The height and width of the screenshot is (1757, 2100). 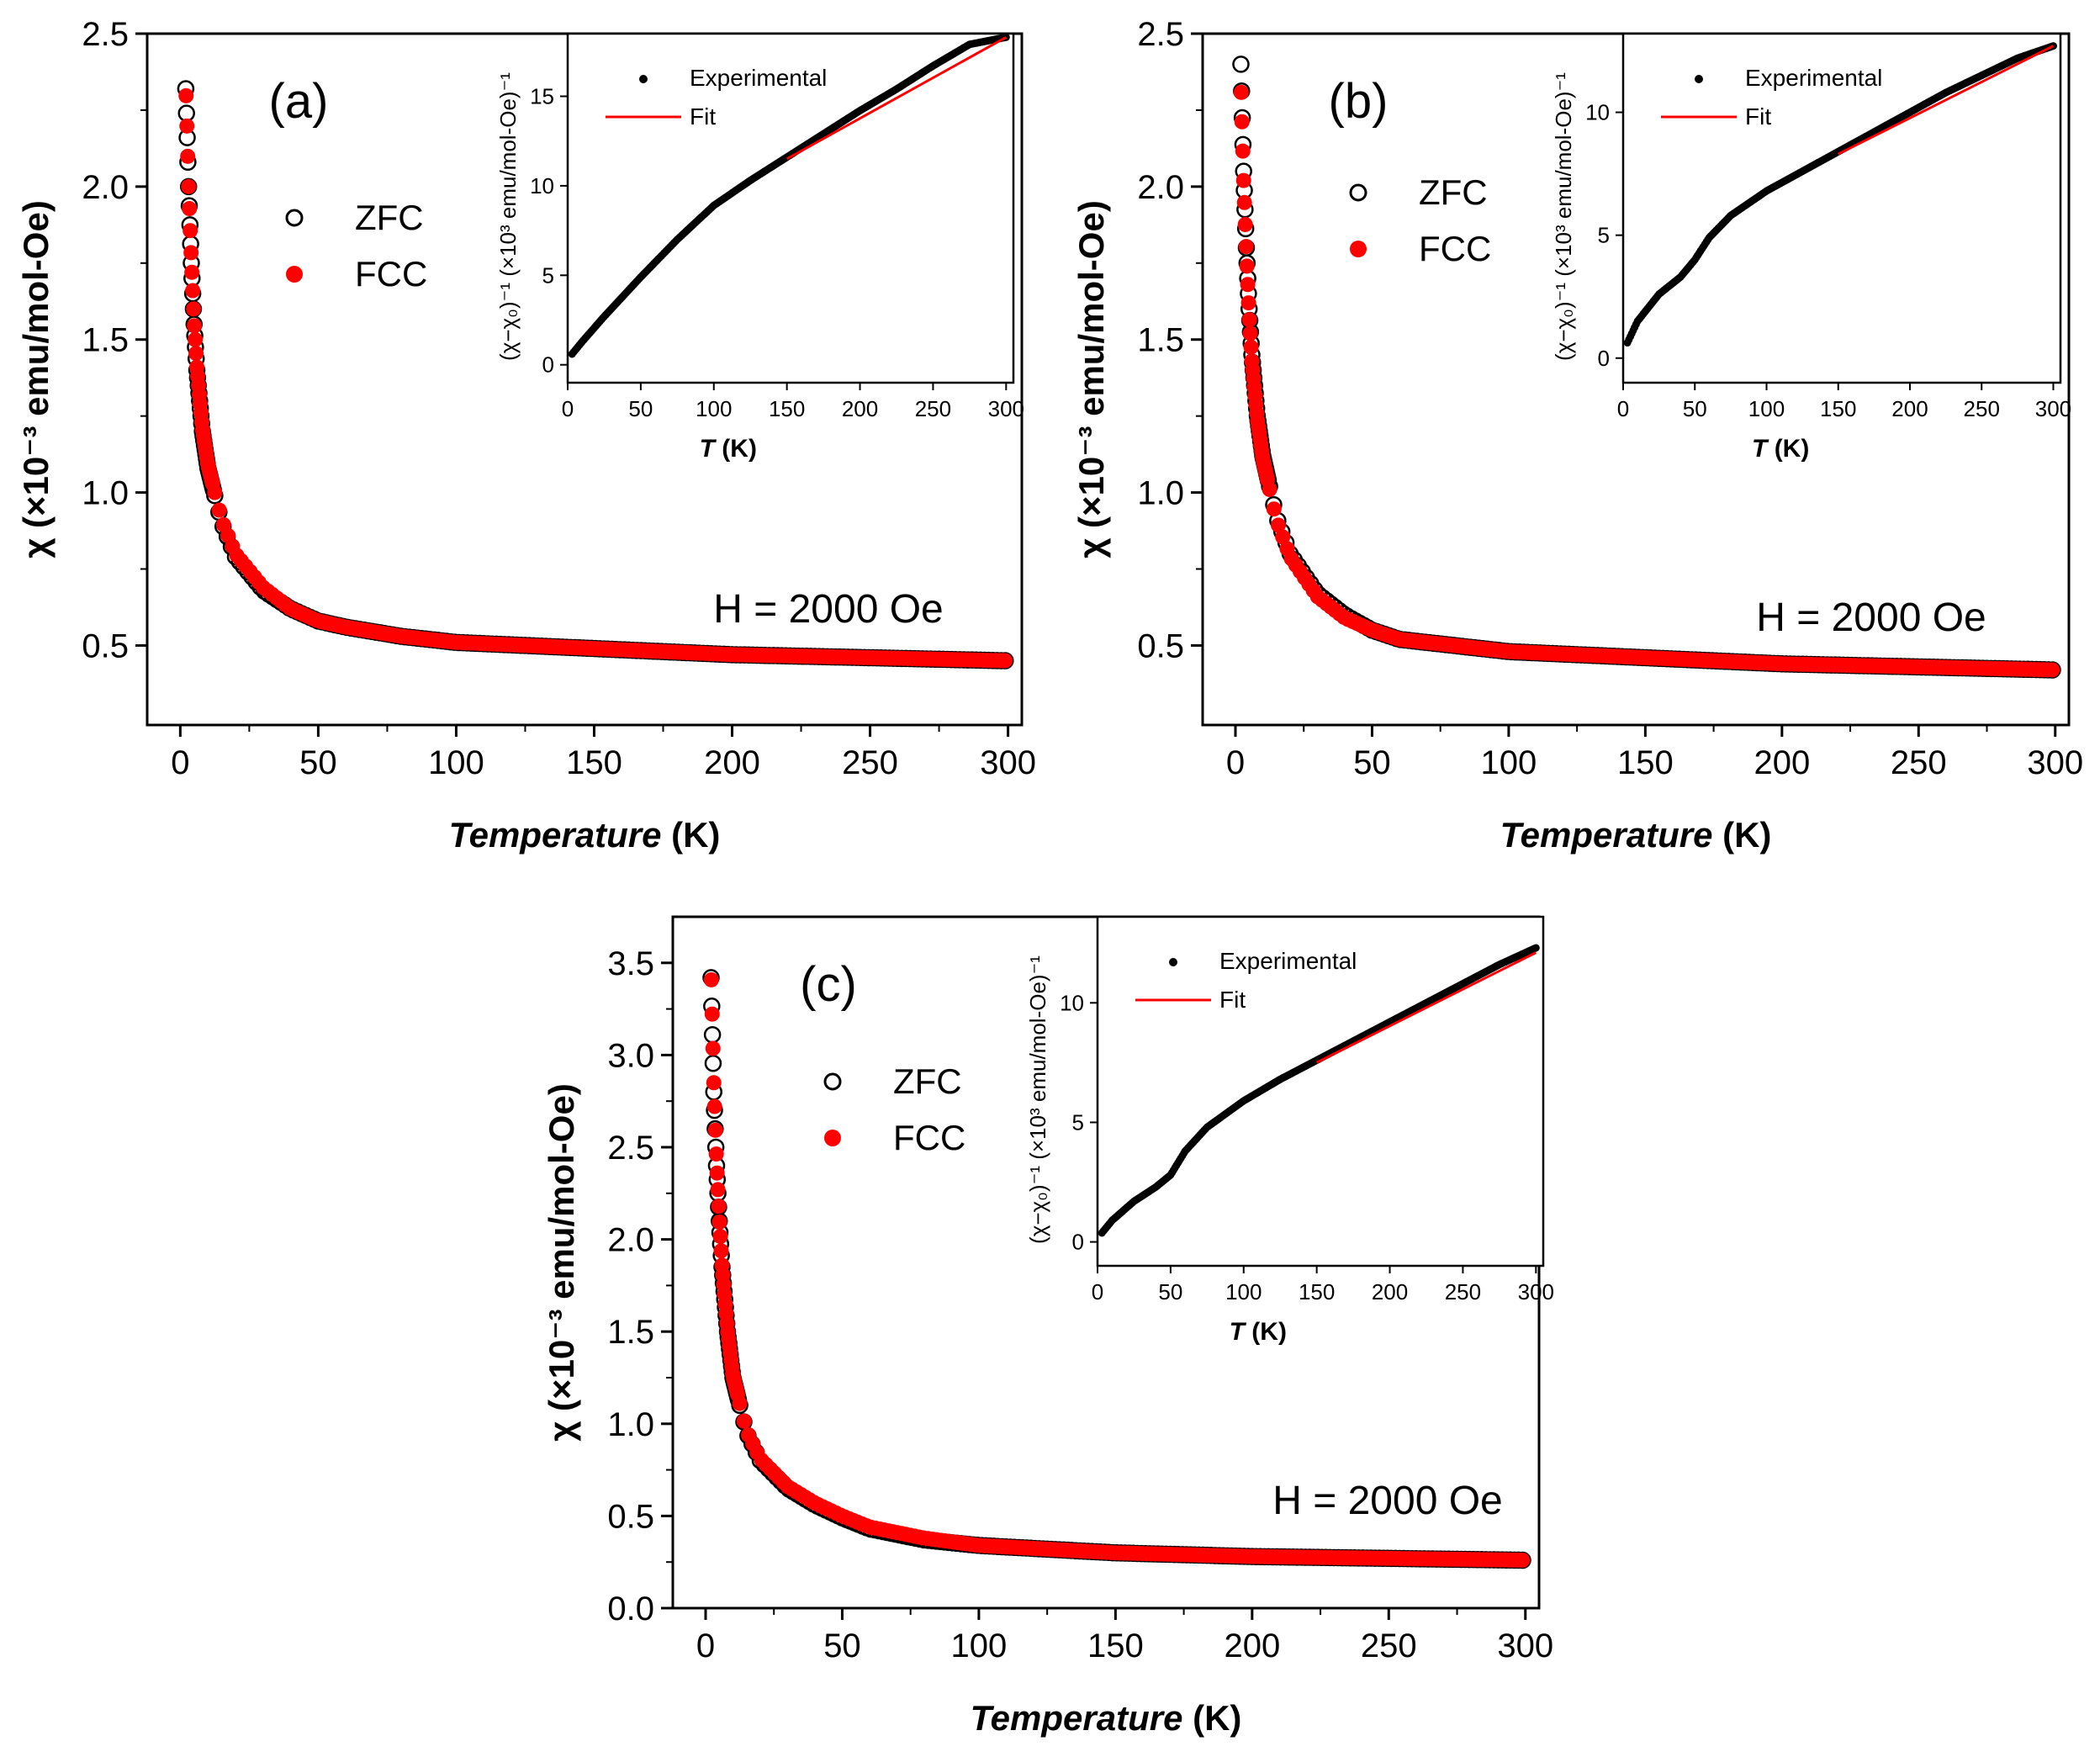 What do you see at coordinates (1838, 408) in the screenshot?
I see `inset-x-tick-label: 150` at bounding box center [1838, 408].